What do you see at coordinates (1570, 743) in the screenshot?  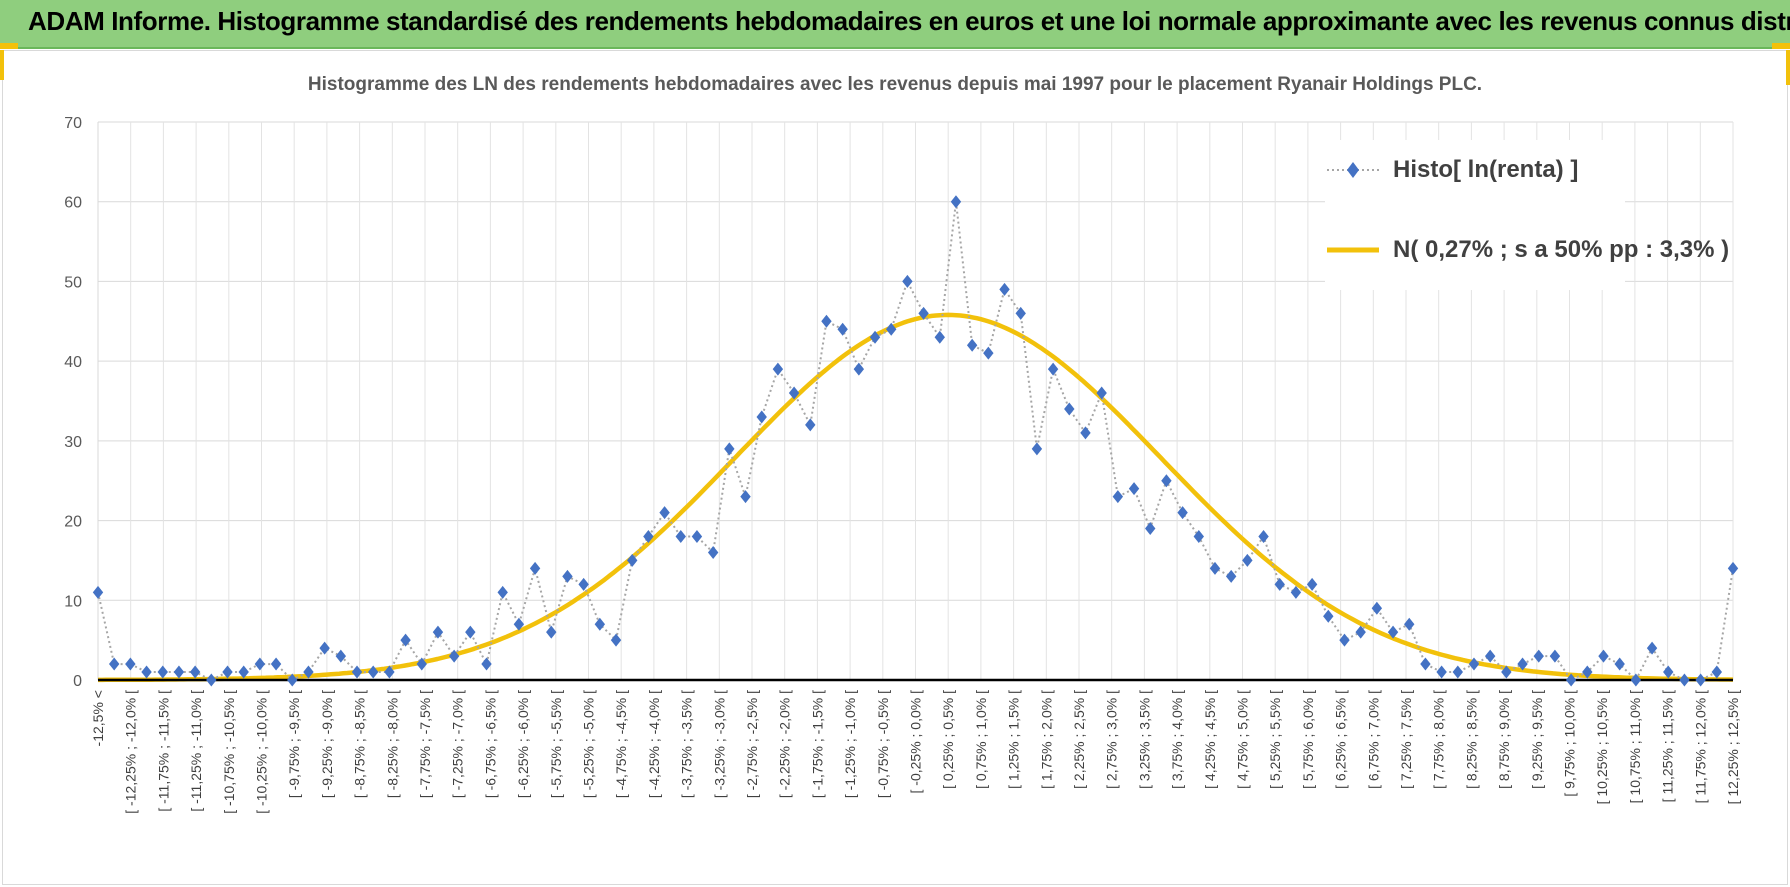 I see `x-tick-label: [ 9,75% ; 10,0% [` at bounding box center [1570, 743].